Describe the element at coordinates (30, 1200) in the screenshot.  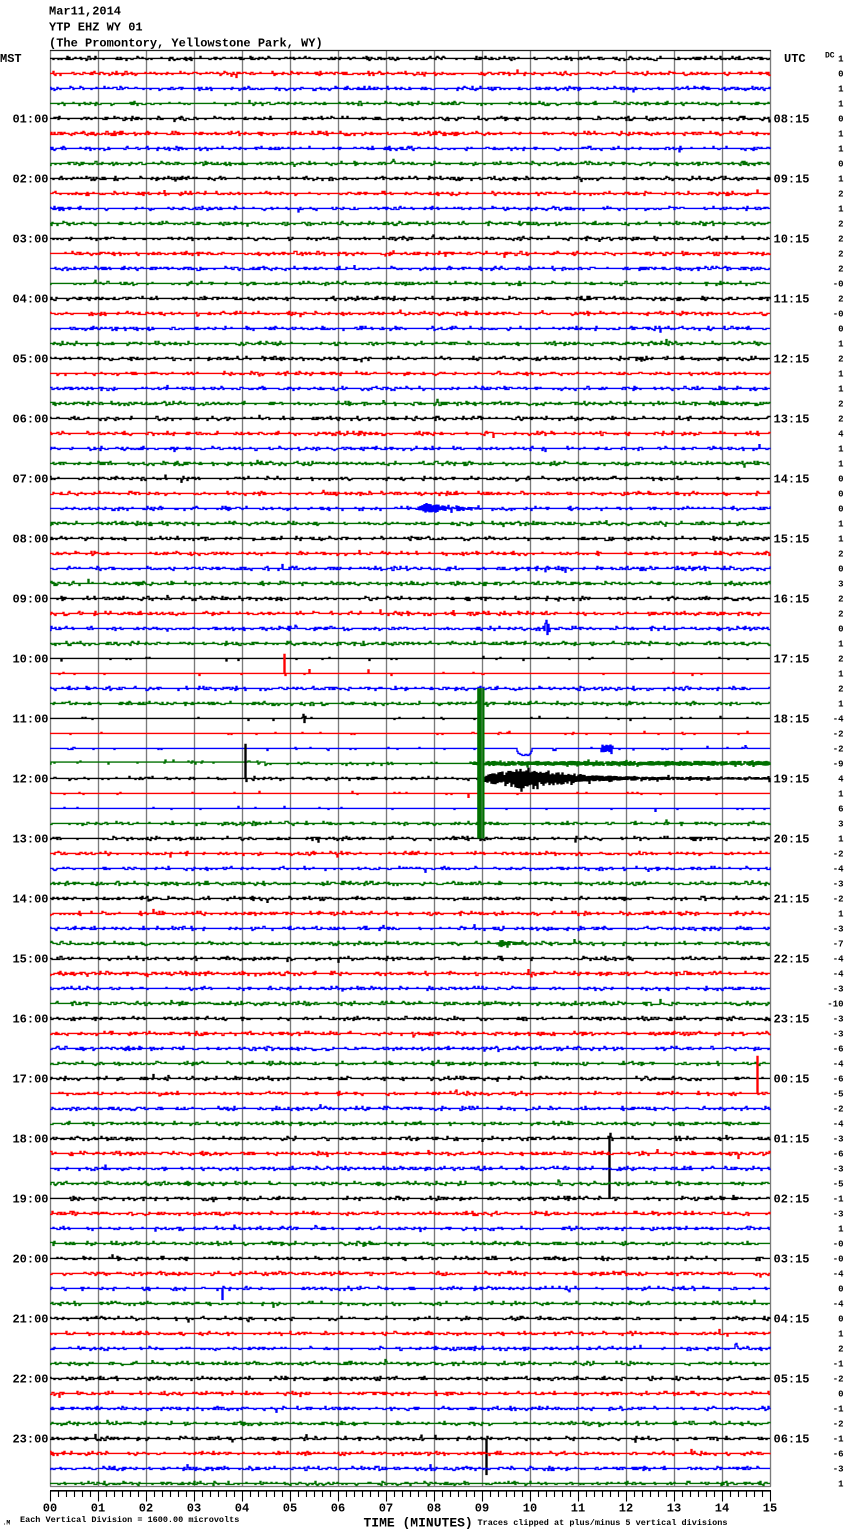
I see `svg-text: 19:00` at that location.